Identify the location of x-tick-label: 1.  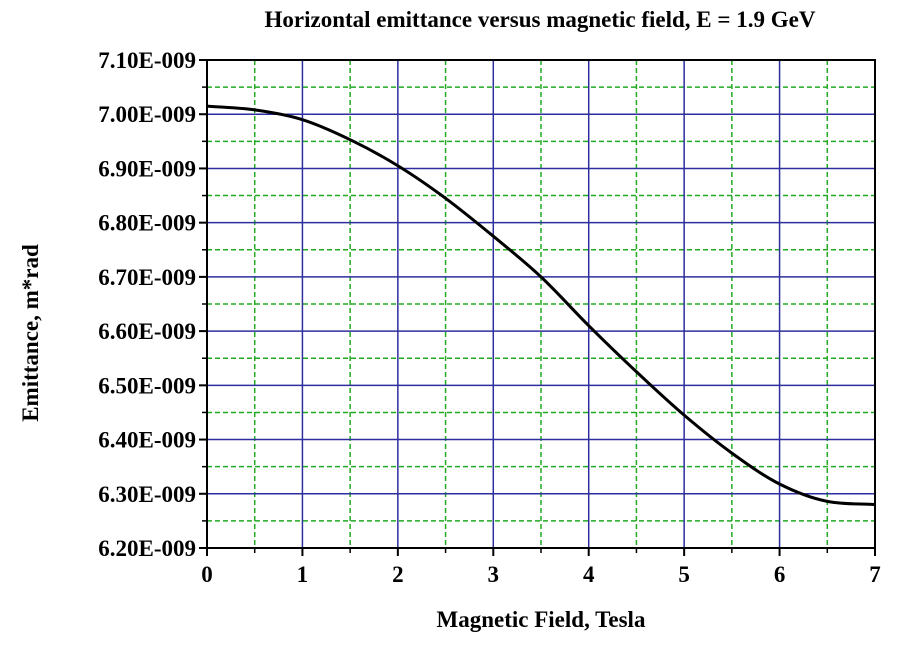
(303, 574).